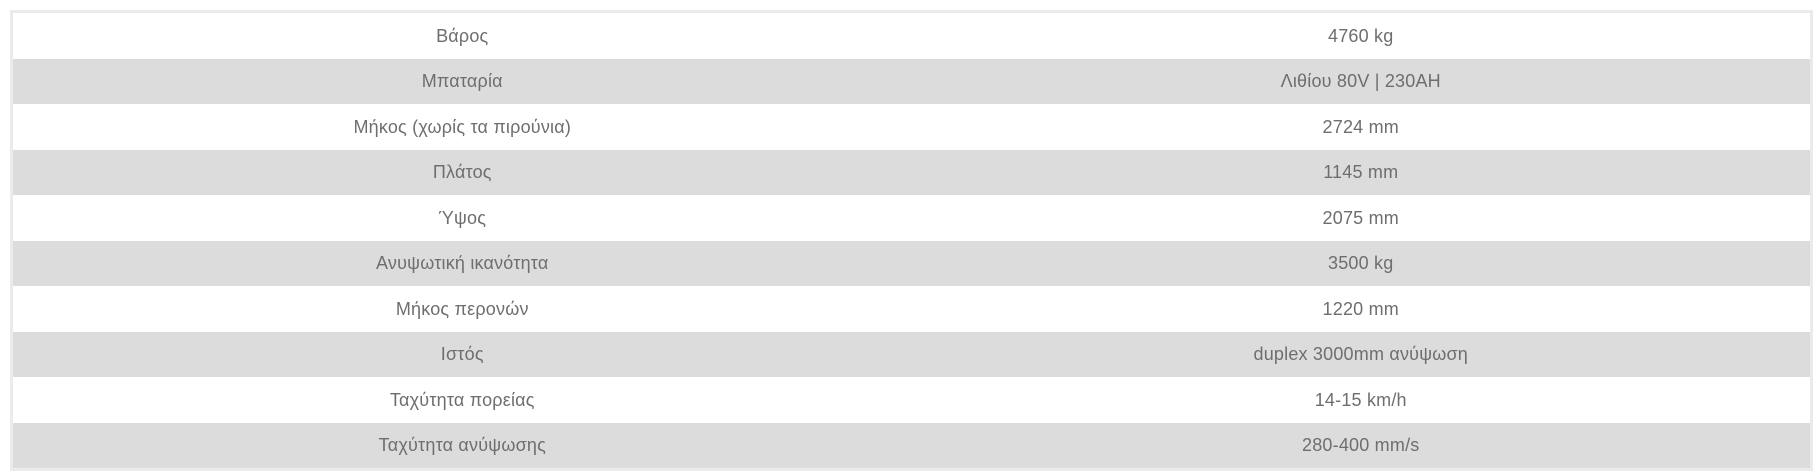 The image size is (1818, 475). Describe the element at coordinates (462, 399) in the screenshot. I see `spec-label: Ταχύτητα πορείας` at that location.